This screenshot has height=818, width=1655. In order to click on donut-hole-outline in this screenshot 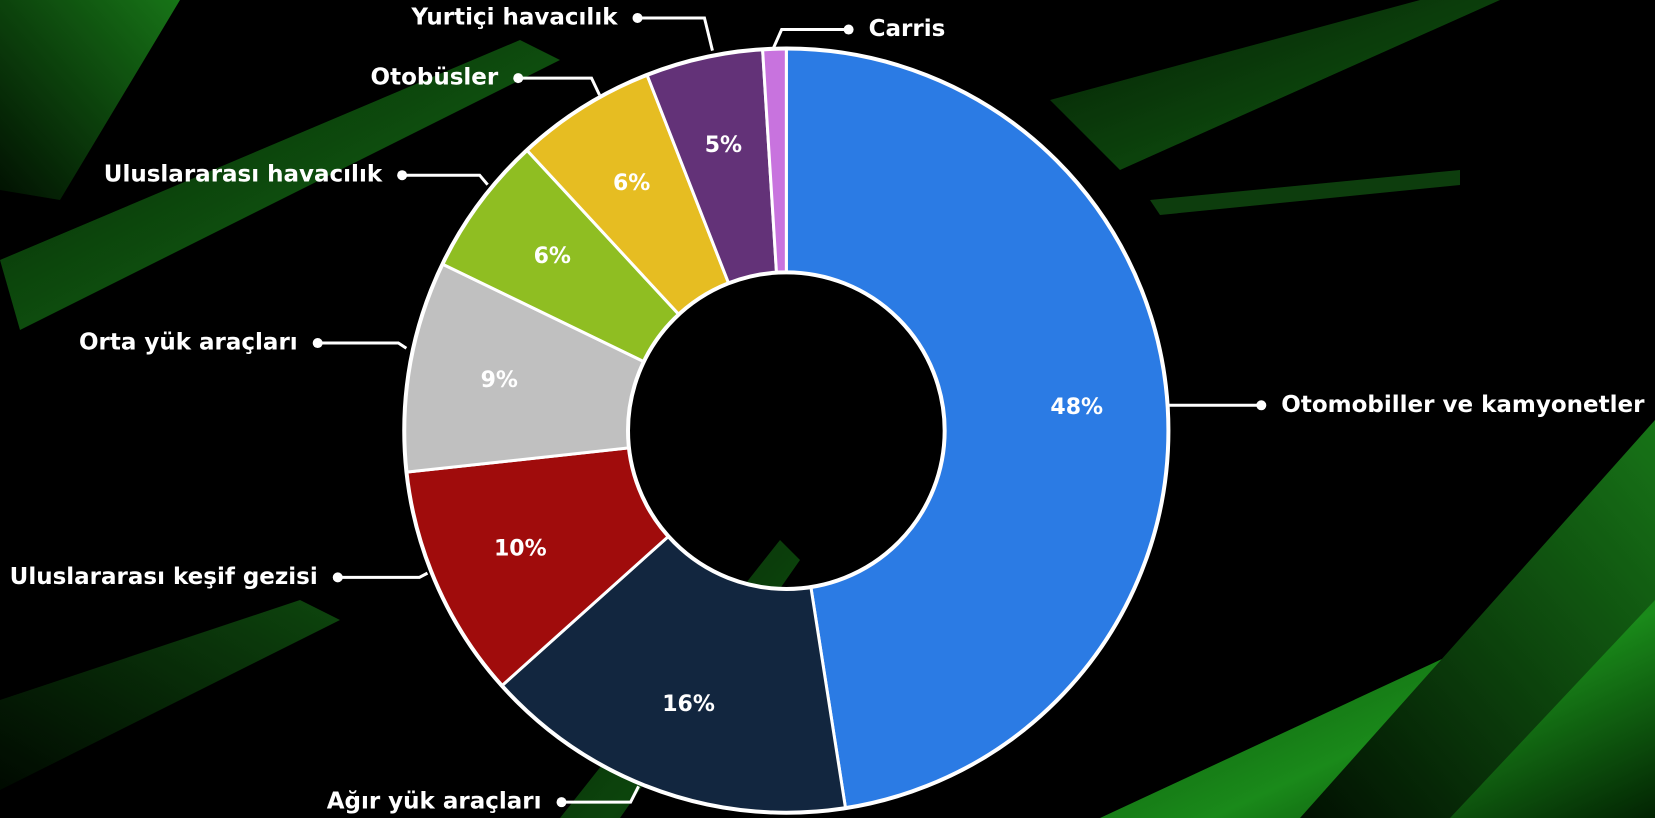, I will do `click(786, 430)`.